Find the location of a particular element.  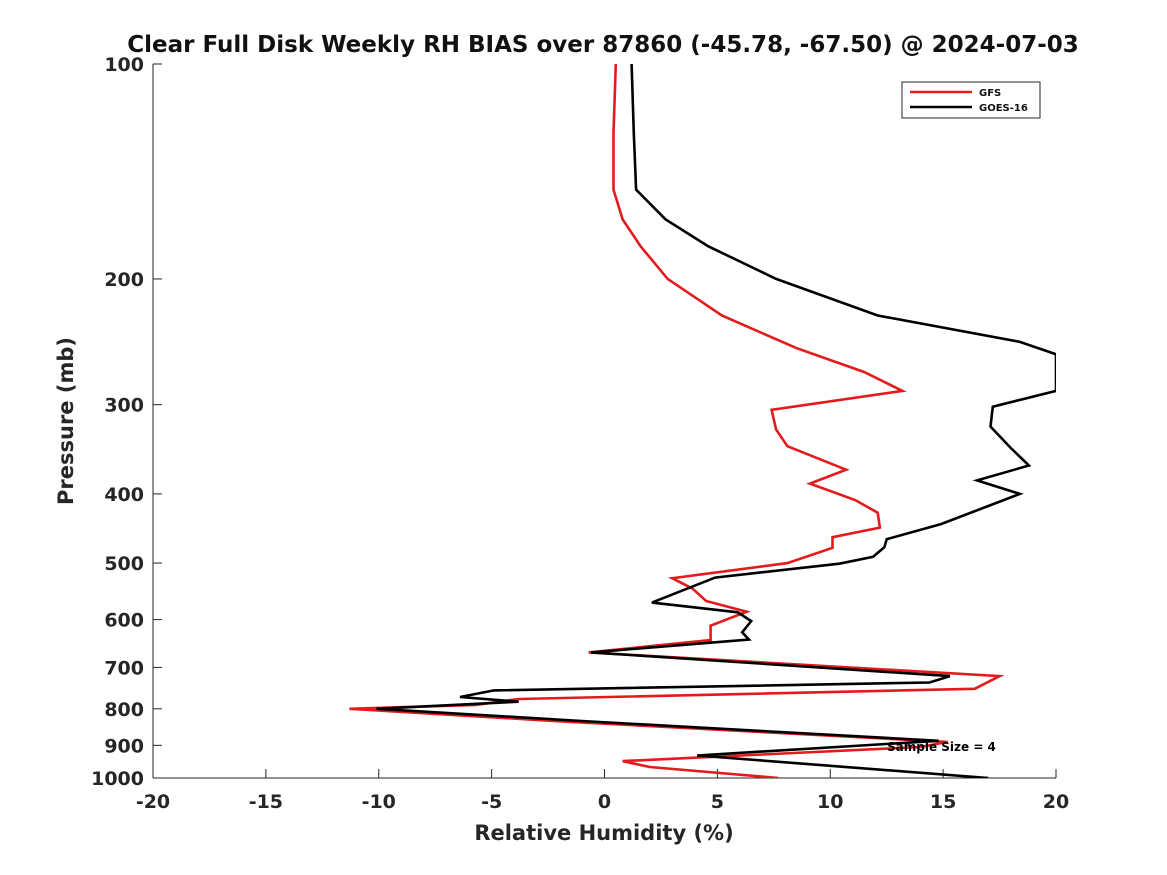

y-tick-label: 800 is located at coordinates (124, 710).